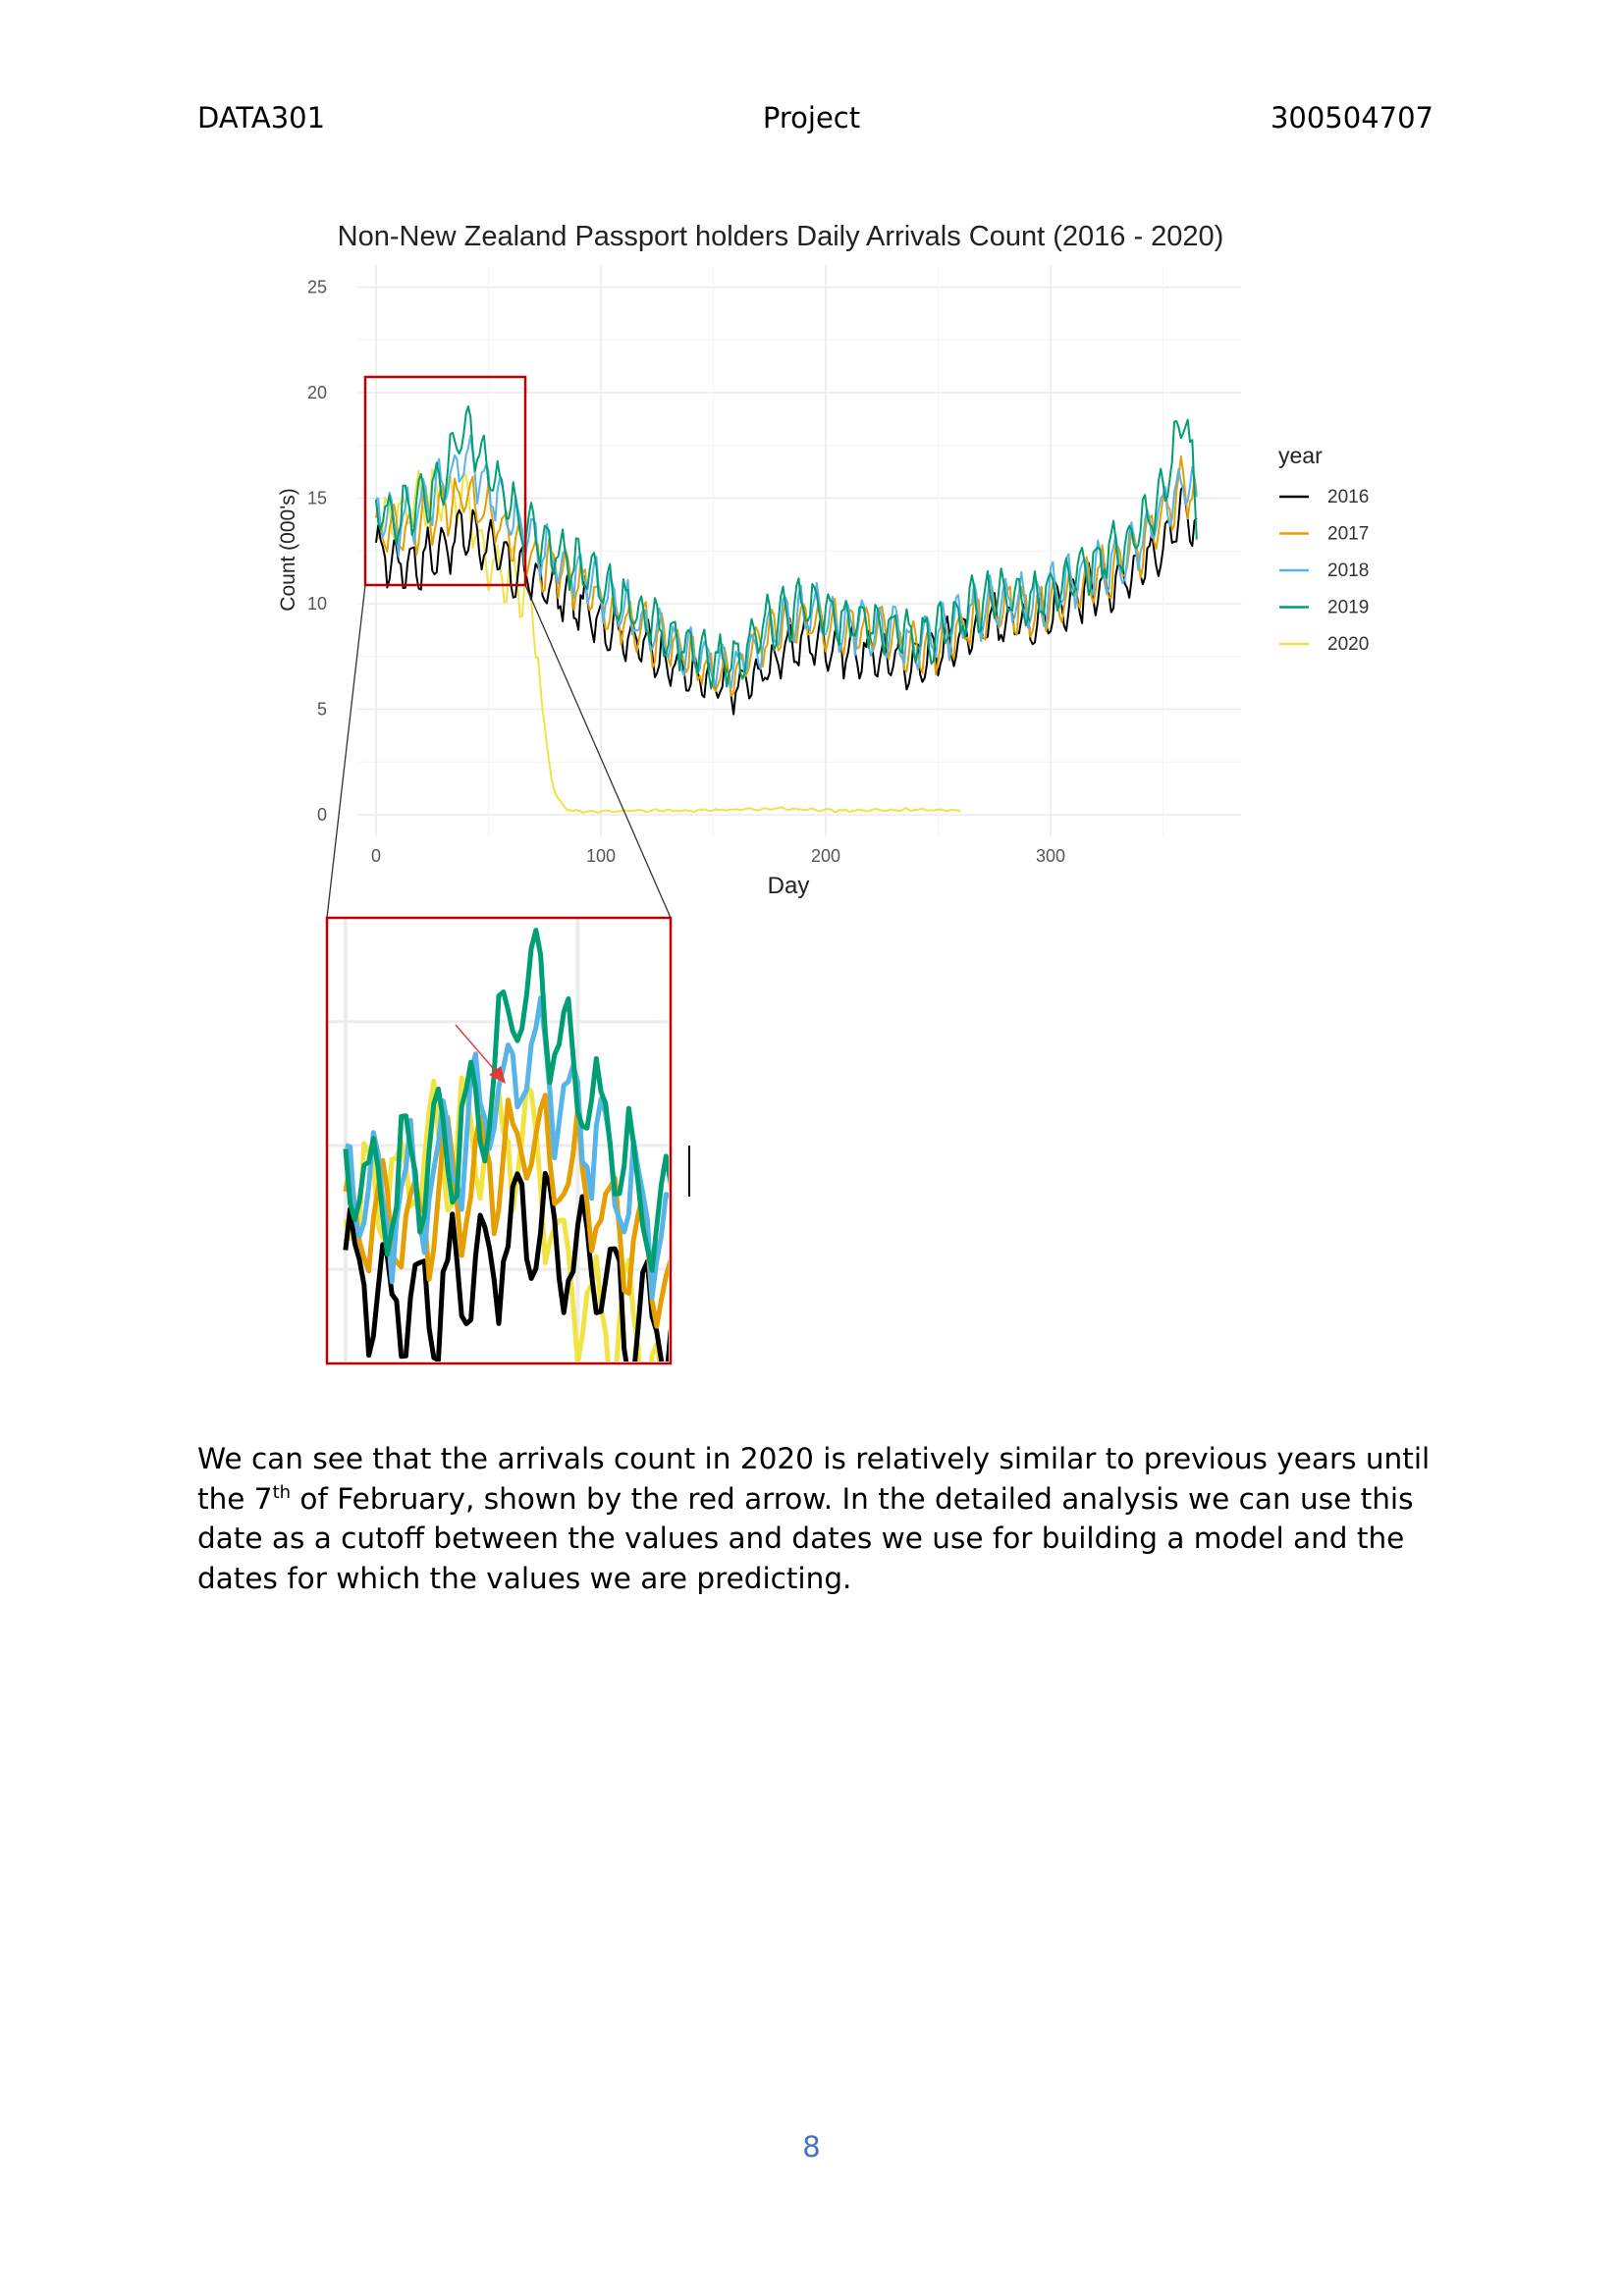  What do you see at coordinates (288, 549) in the screenshot?
I see `y-axis-label: Count (000's)` at bounding box center [288, 549].